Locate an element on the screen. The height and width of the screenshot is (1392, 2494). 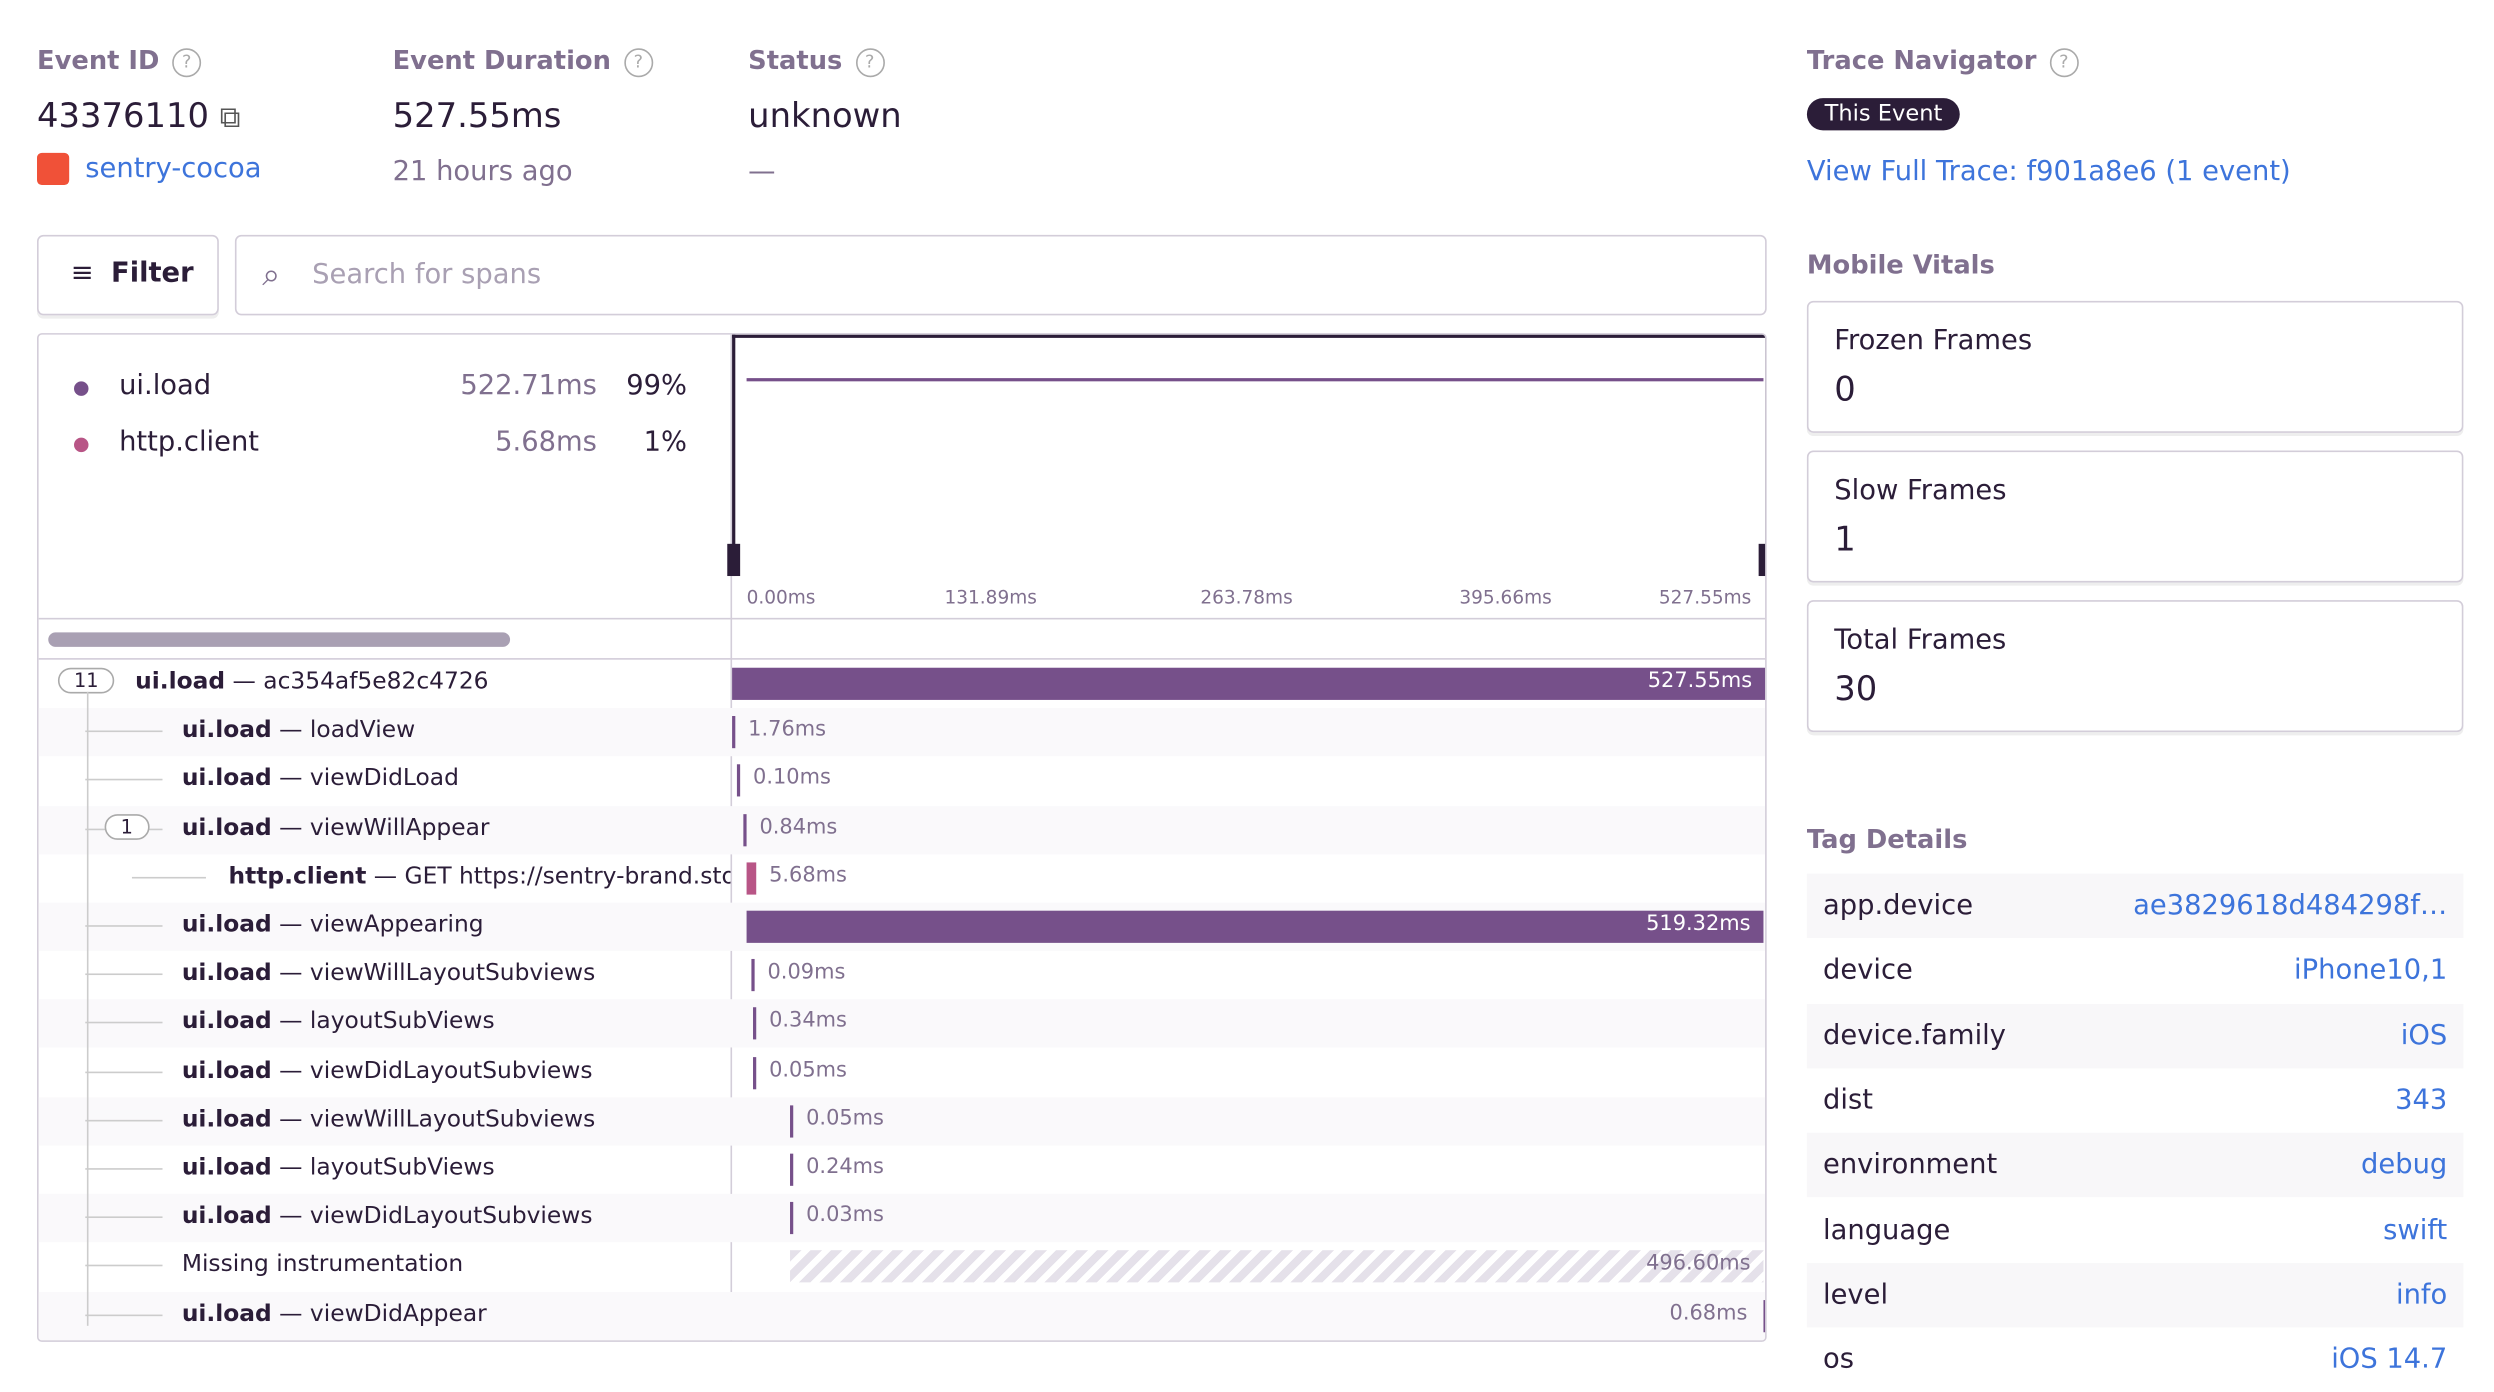
vital-card: Frozen Frames 0 is located at coordinates (2135, 366).